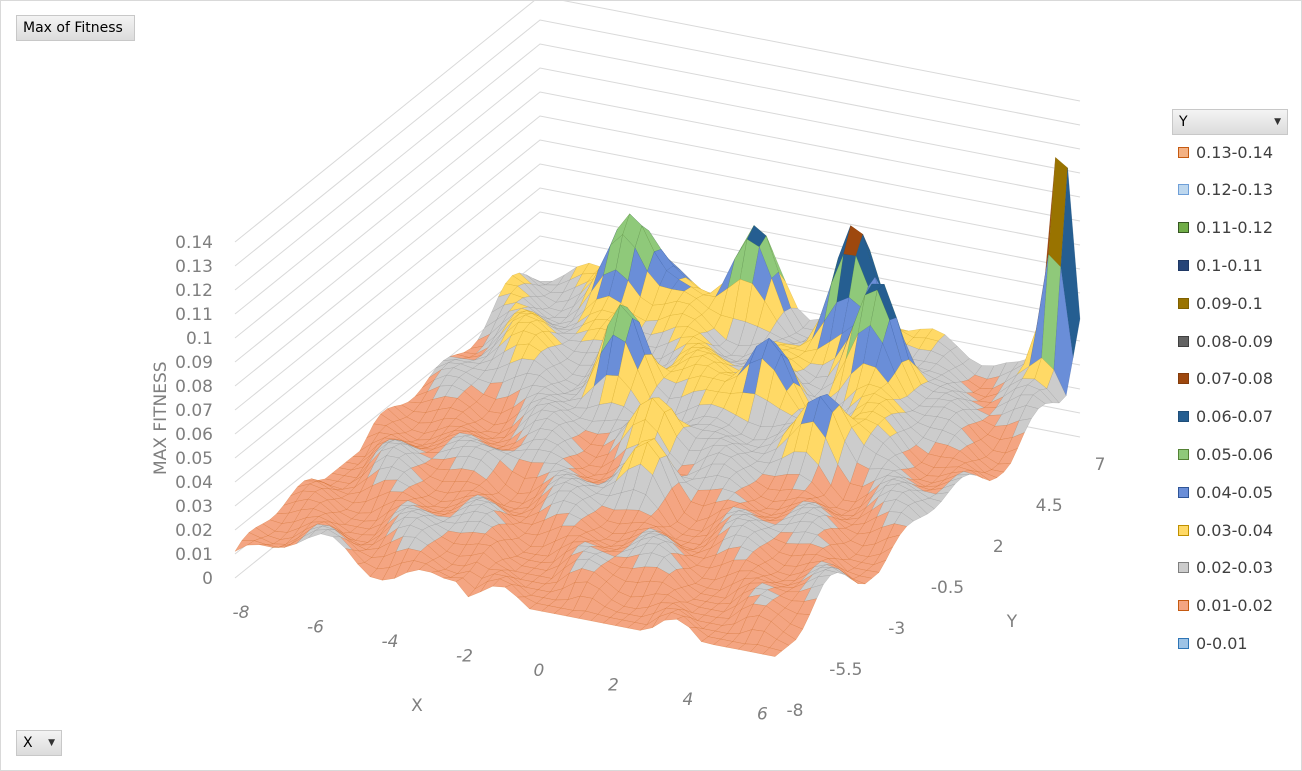 Image resolution: width=1302 pixels, height=771 pixels. What do you see at coordinates (194, 459) in the screenshot?
I see `z-tick-label: 0.05` at bounding box center [194, 459].